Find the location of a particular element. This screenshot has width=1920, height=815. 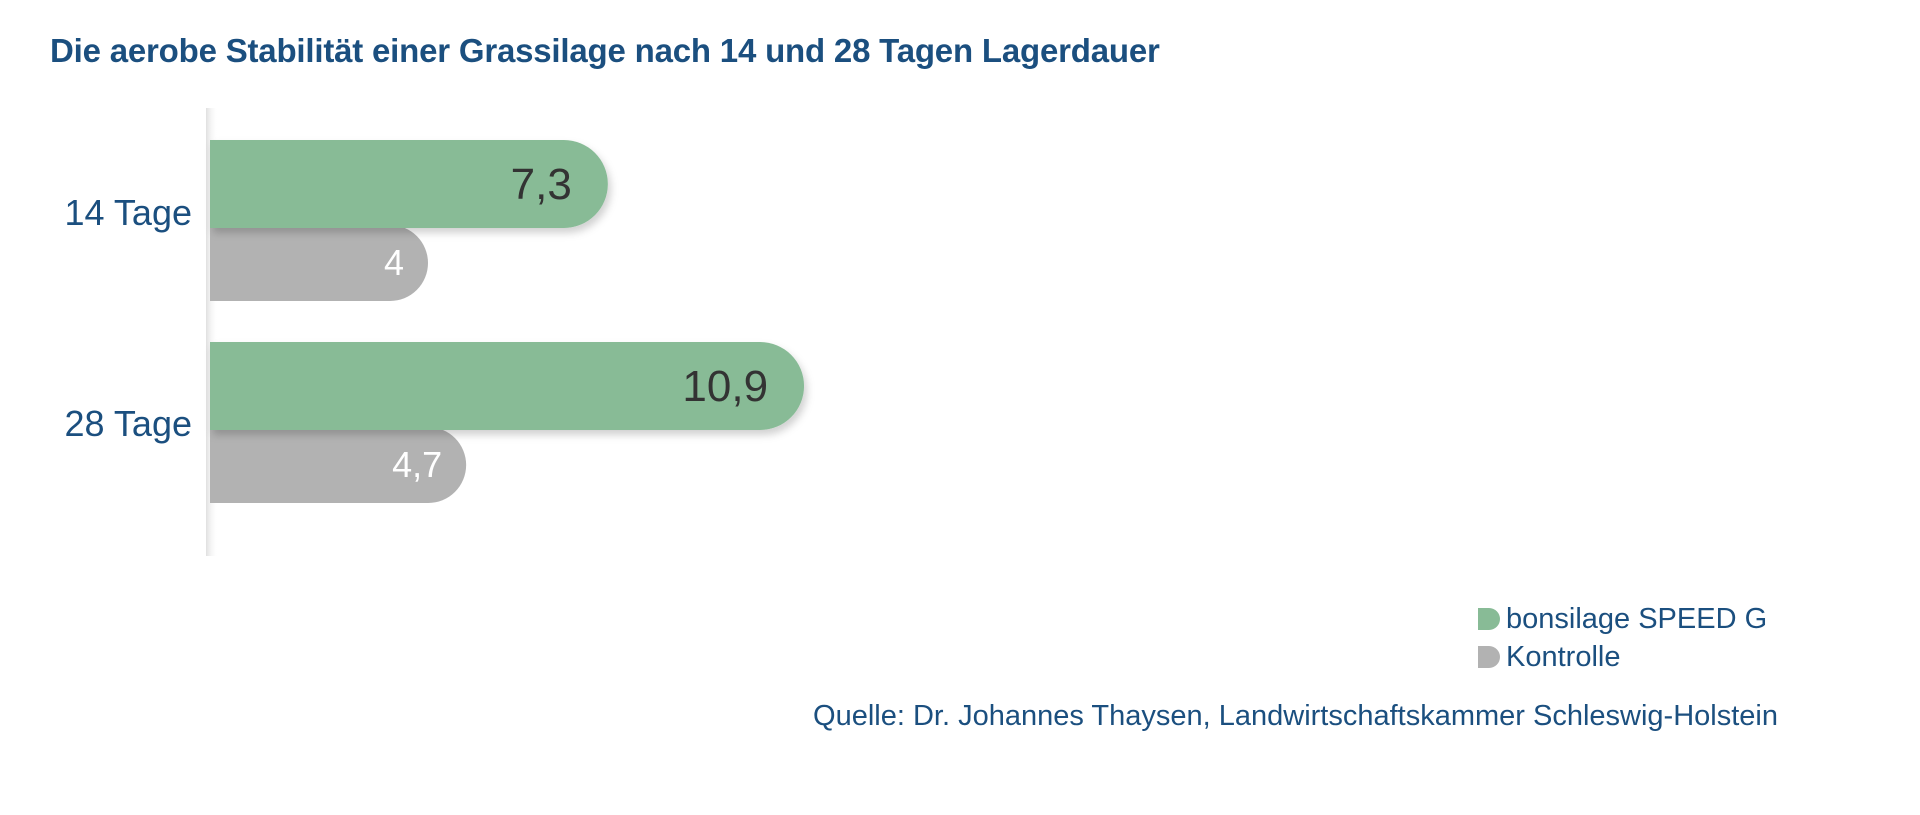

legend-label: Kontrolle is located at coordinates (1563, 656).